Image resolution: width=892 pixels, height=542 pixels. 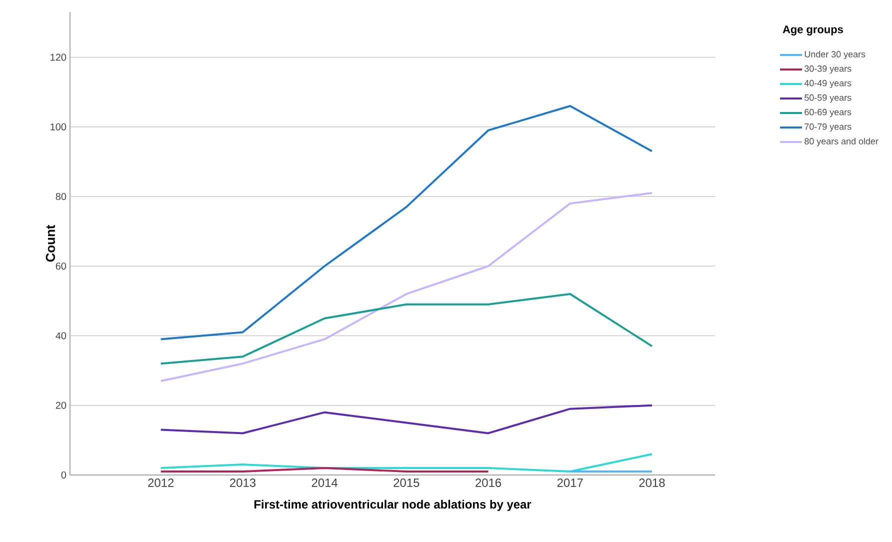 I want to click on legend-label: 30-39 years, so click(x=828, y=69).